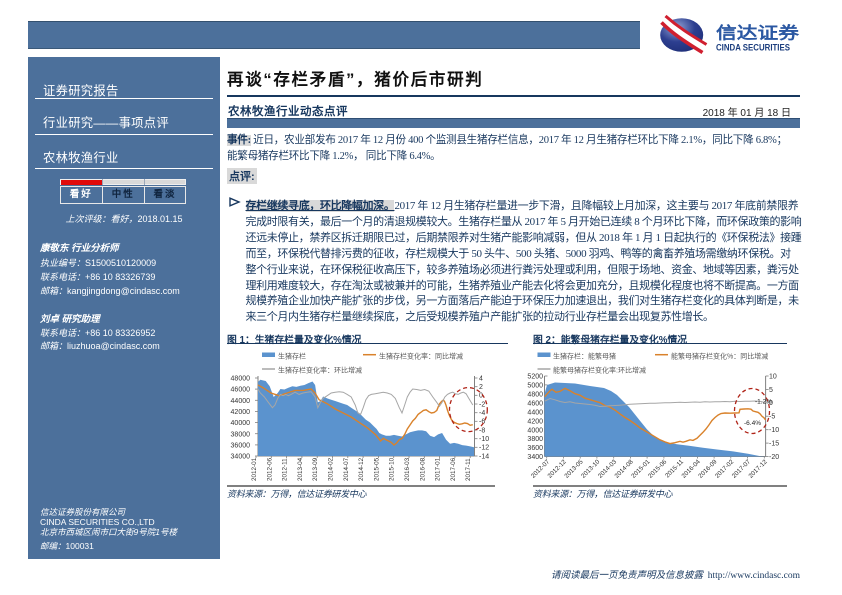  I want to click on svg-text: 4200, so click(535, 421).